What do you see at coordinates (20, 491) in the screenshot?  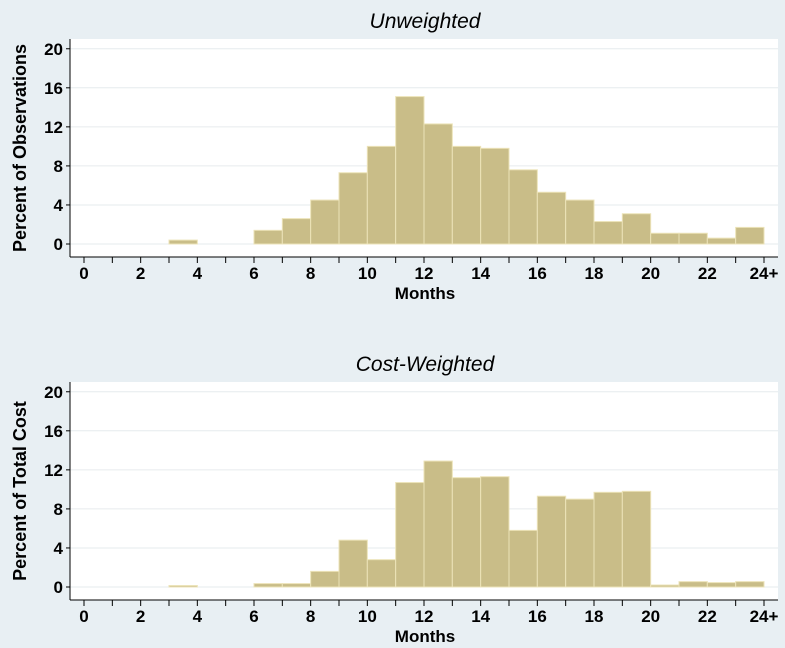 I see `y-axis-label: Percent of Total Cost` at bounding box center [20, 491].